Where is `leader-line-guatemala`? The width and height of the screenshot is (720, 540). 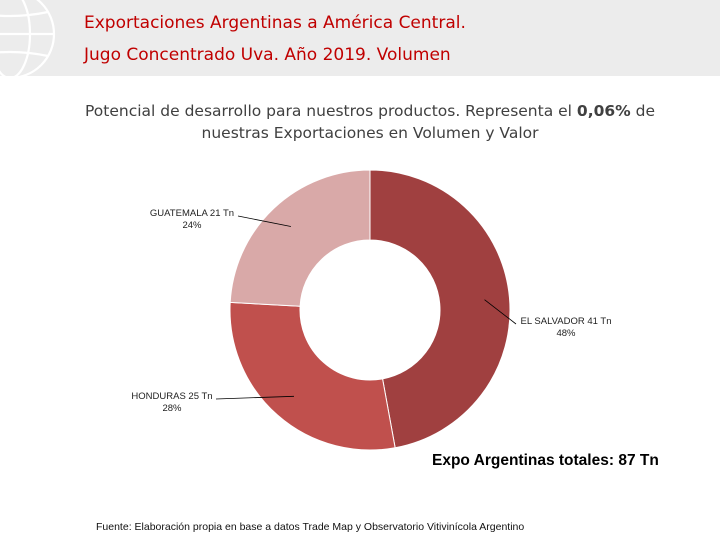 leader-line-guatemala is located at coordinates (264, 221).